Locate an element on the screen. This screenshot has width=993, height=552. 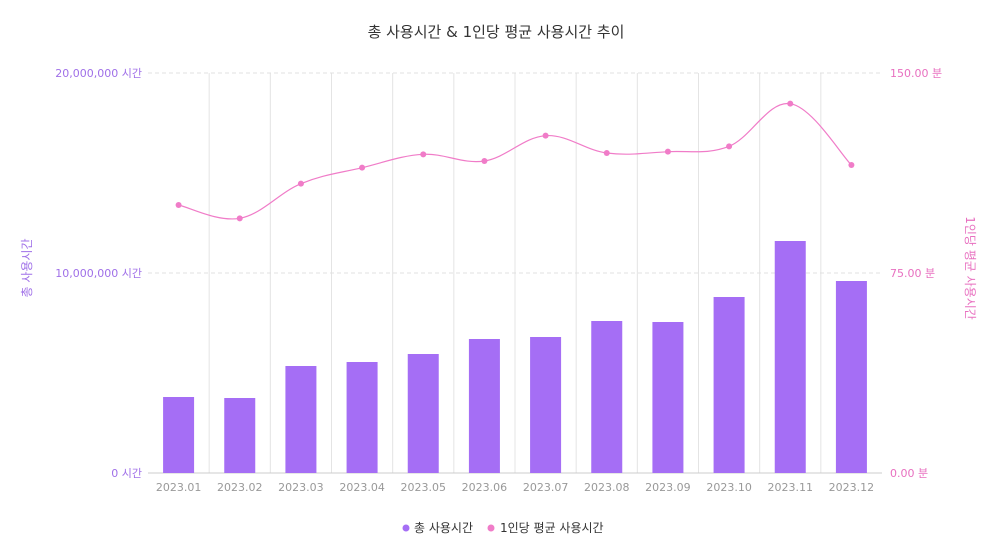
x-tick-label: 2023.11 is located at coordinates (791, 487).